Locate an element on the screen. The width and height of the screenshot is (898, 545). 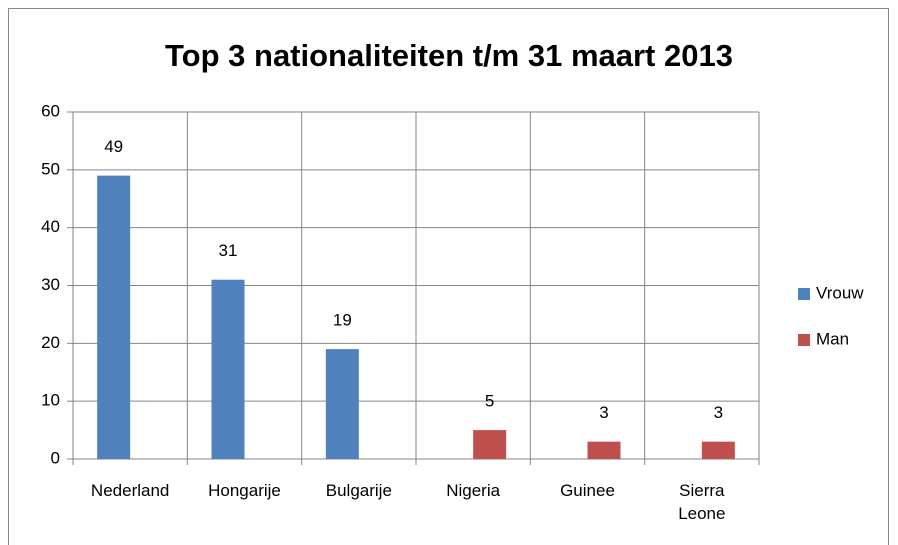
x-tick-label: Hongarije is located at coordinates (244, 490).